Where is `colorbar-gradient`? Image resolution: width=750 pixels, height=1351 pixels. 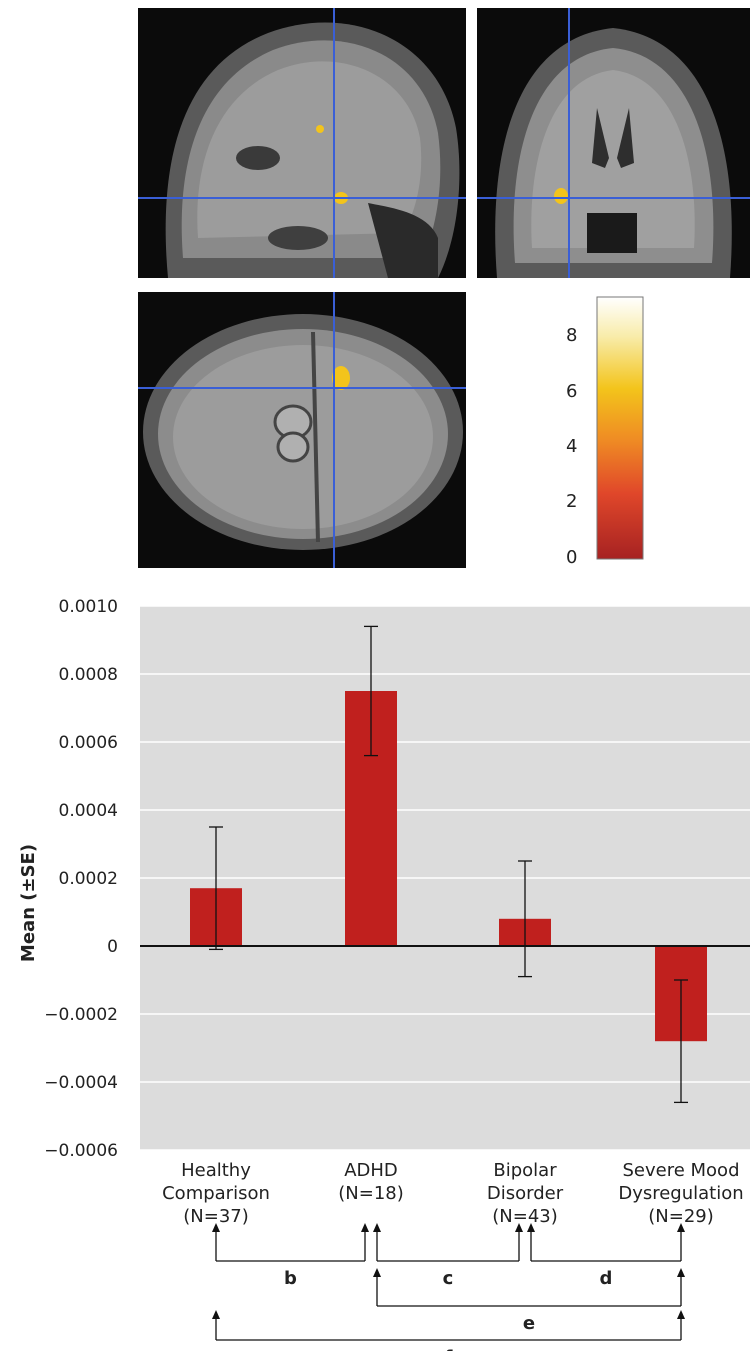
colorbar-gradient is located at coordinates (620, 428).